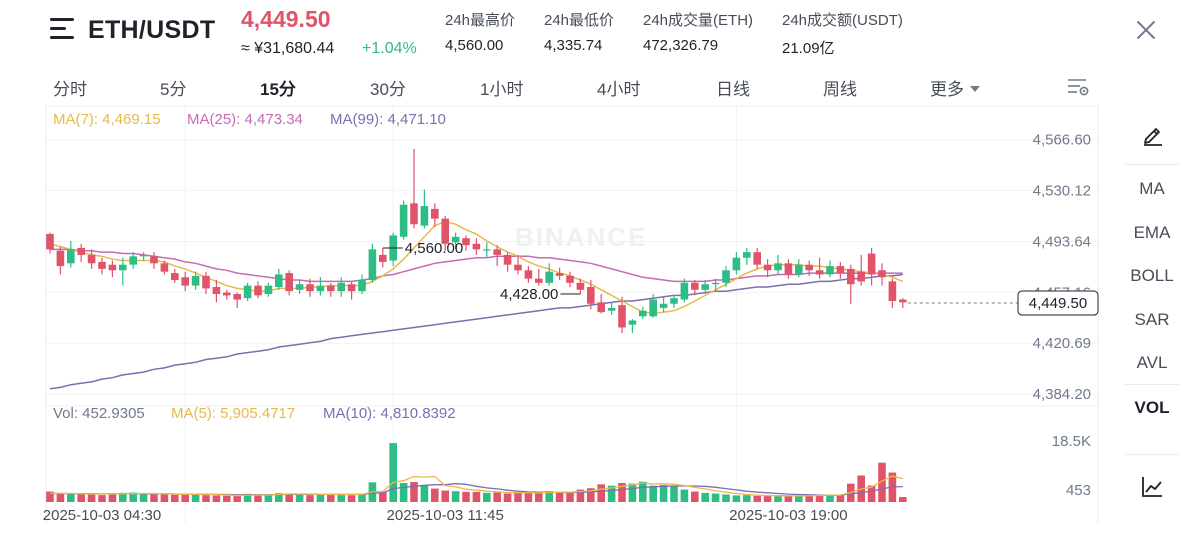  I want to click on price-tick-label: 4,566.60, so click(1062, 140).